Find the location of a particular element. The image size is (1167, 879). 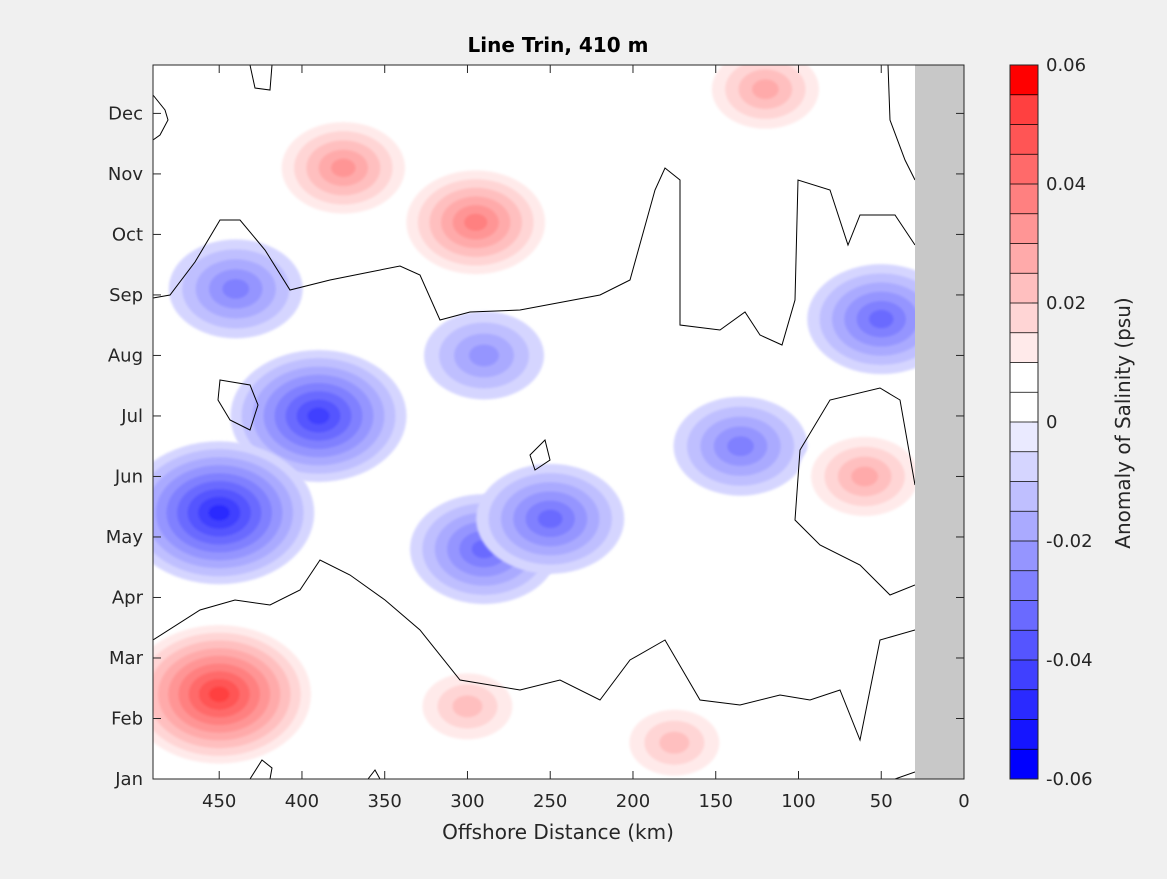

x-tick-label: 50 is located at coordinates (881, 801).